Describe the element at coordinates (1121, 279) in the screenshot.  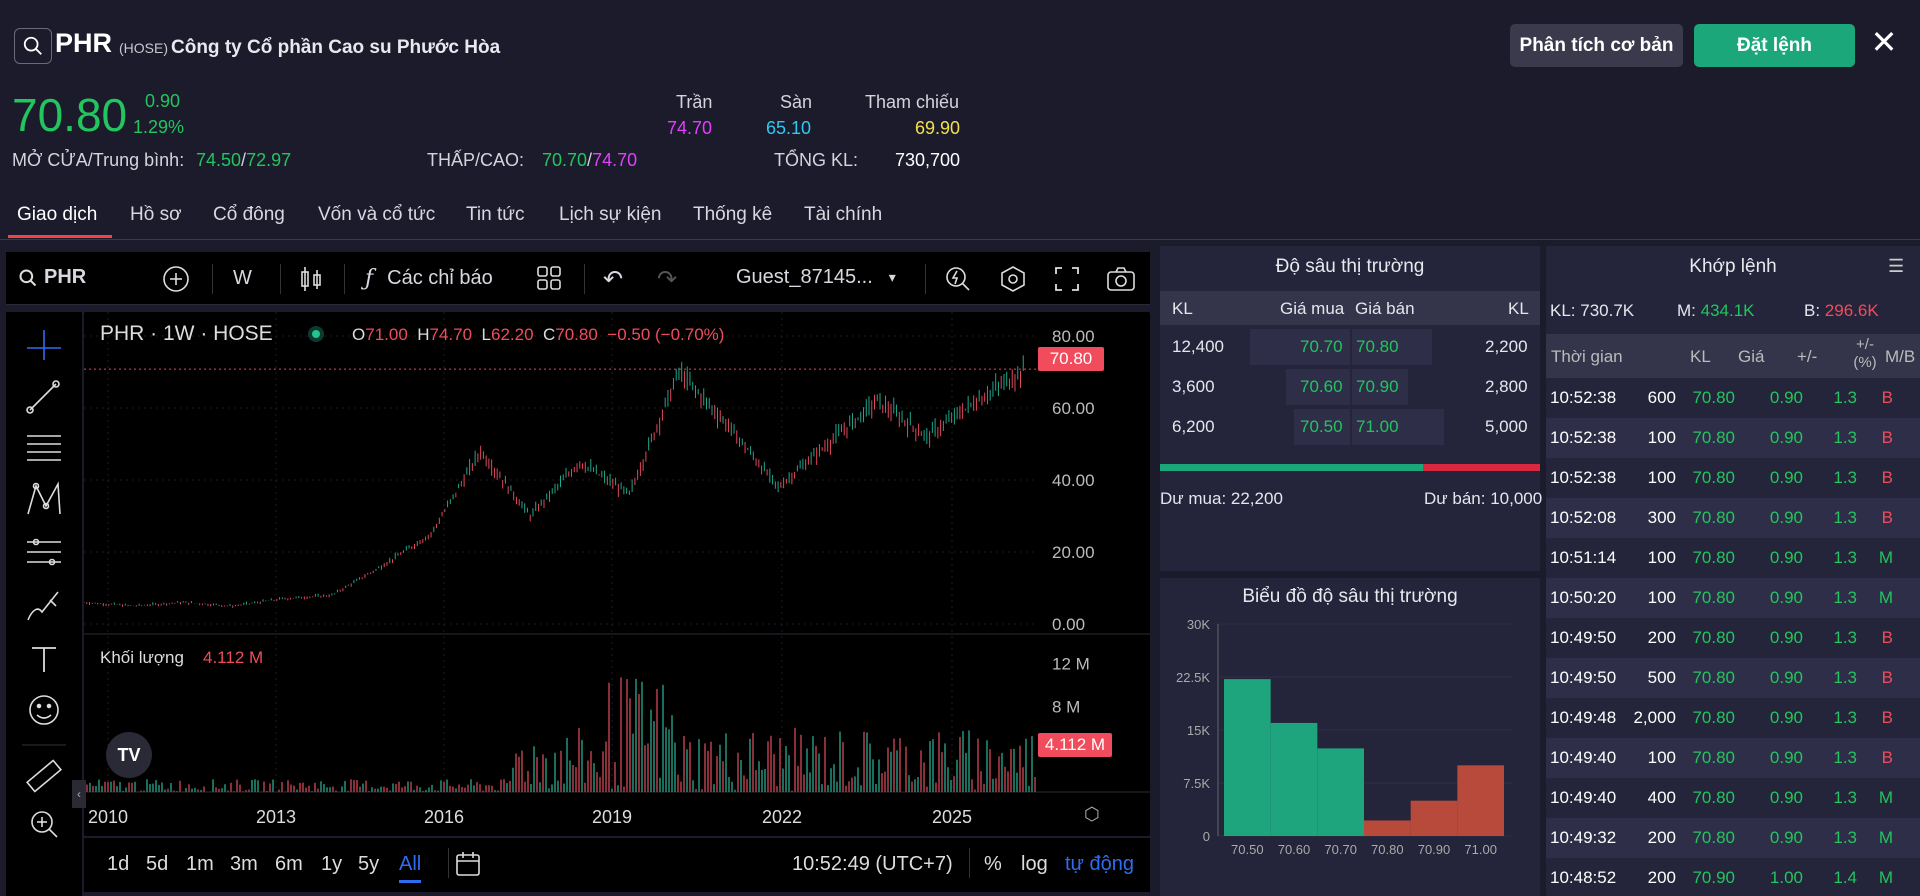
I see `camera-icon` at that location.